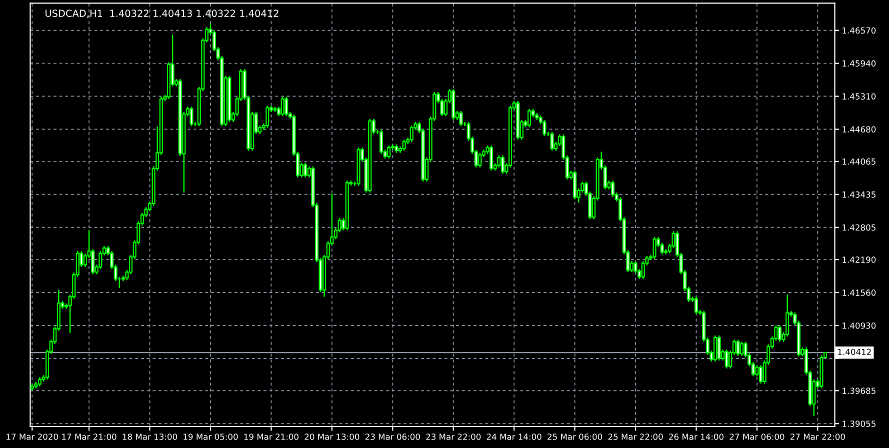 Image resolution: width=889 pixels, height=448 pixels. Describe the element at coordinates (696, 437) in the screenshot. I see `x-tick-label: 26 Mar 14:00` at that location.